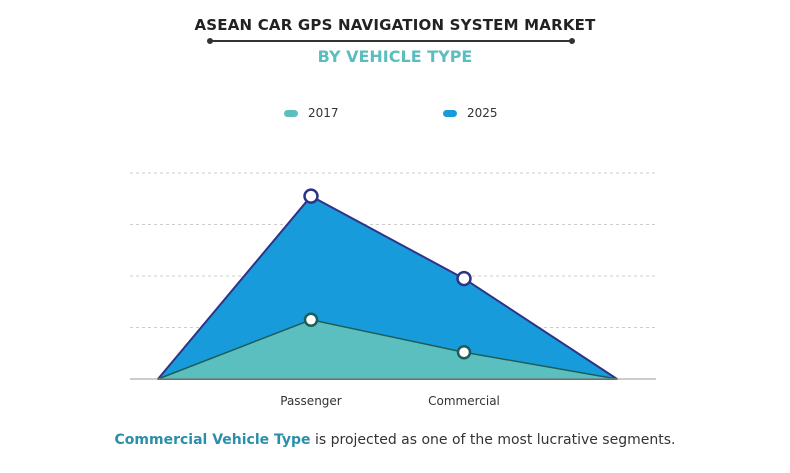  What do you see at coordinates (450, 113) in the screenshot?
I see `legend-swatch-2025` at bounding box center [450, 113].